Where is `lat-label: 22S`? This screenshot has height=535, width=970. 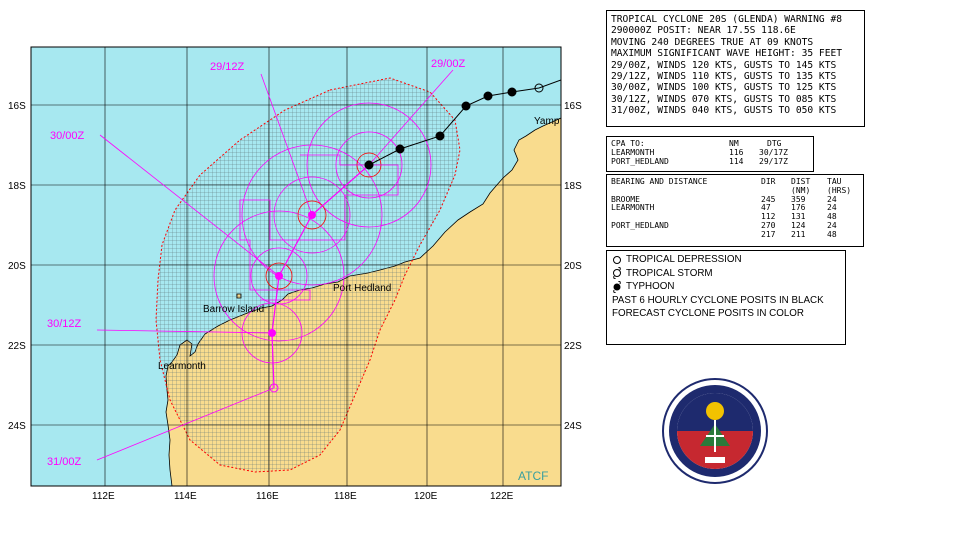 lat-label: 22S is located at coordinates (17, 346).